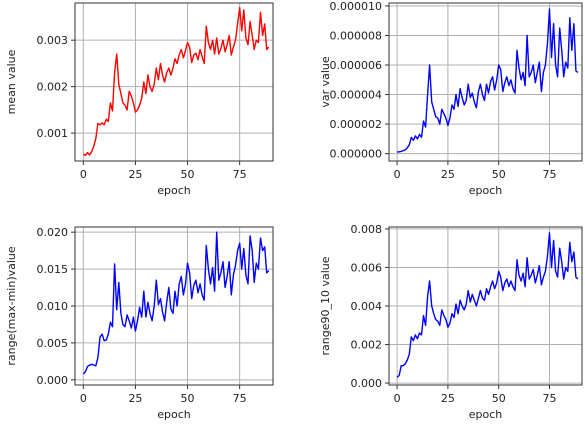 Image resolution: width=585 pixels, height=434 pixels. Describe the element at coordinates (53, 232) in the screenshot. I see `y-tick-label: 0.020` at that location.